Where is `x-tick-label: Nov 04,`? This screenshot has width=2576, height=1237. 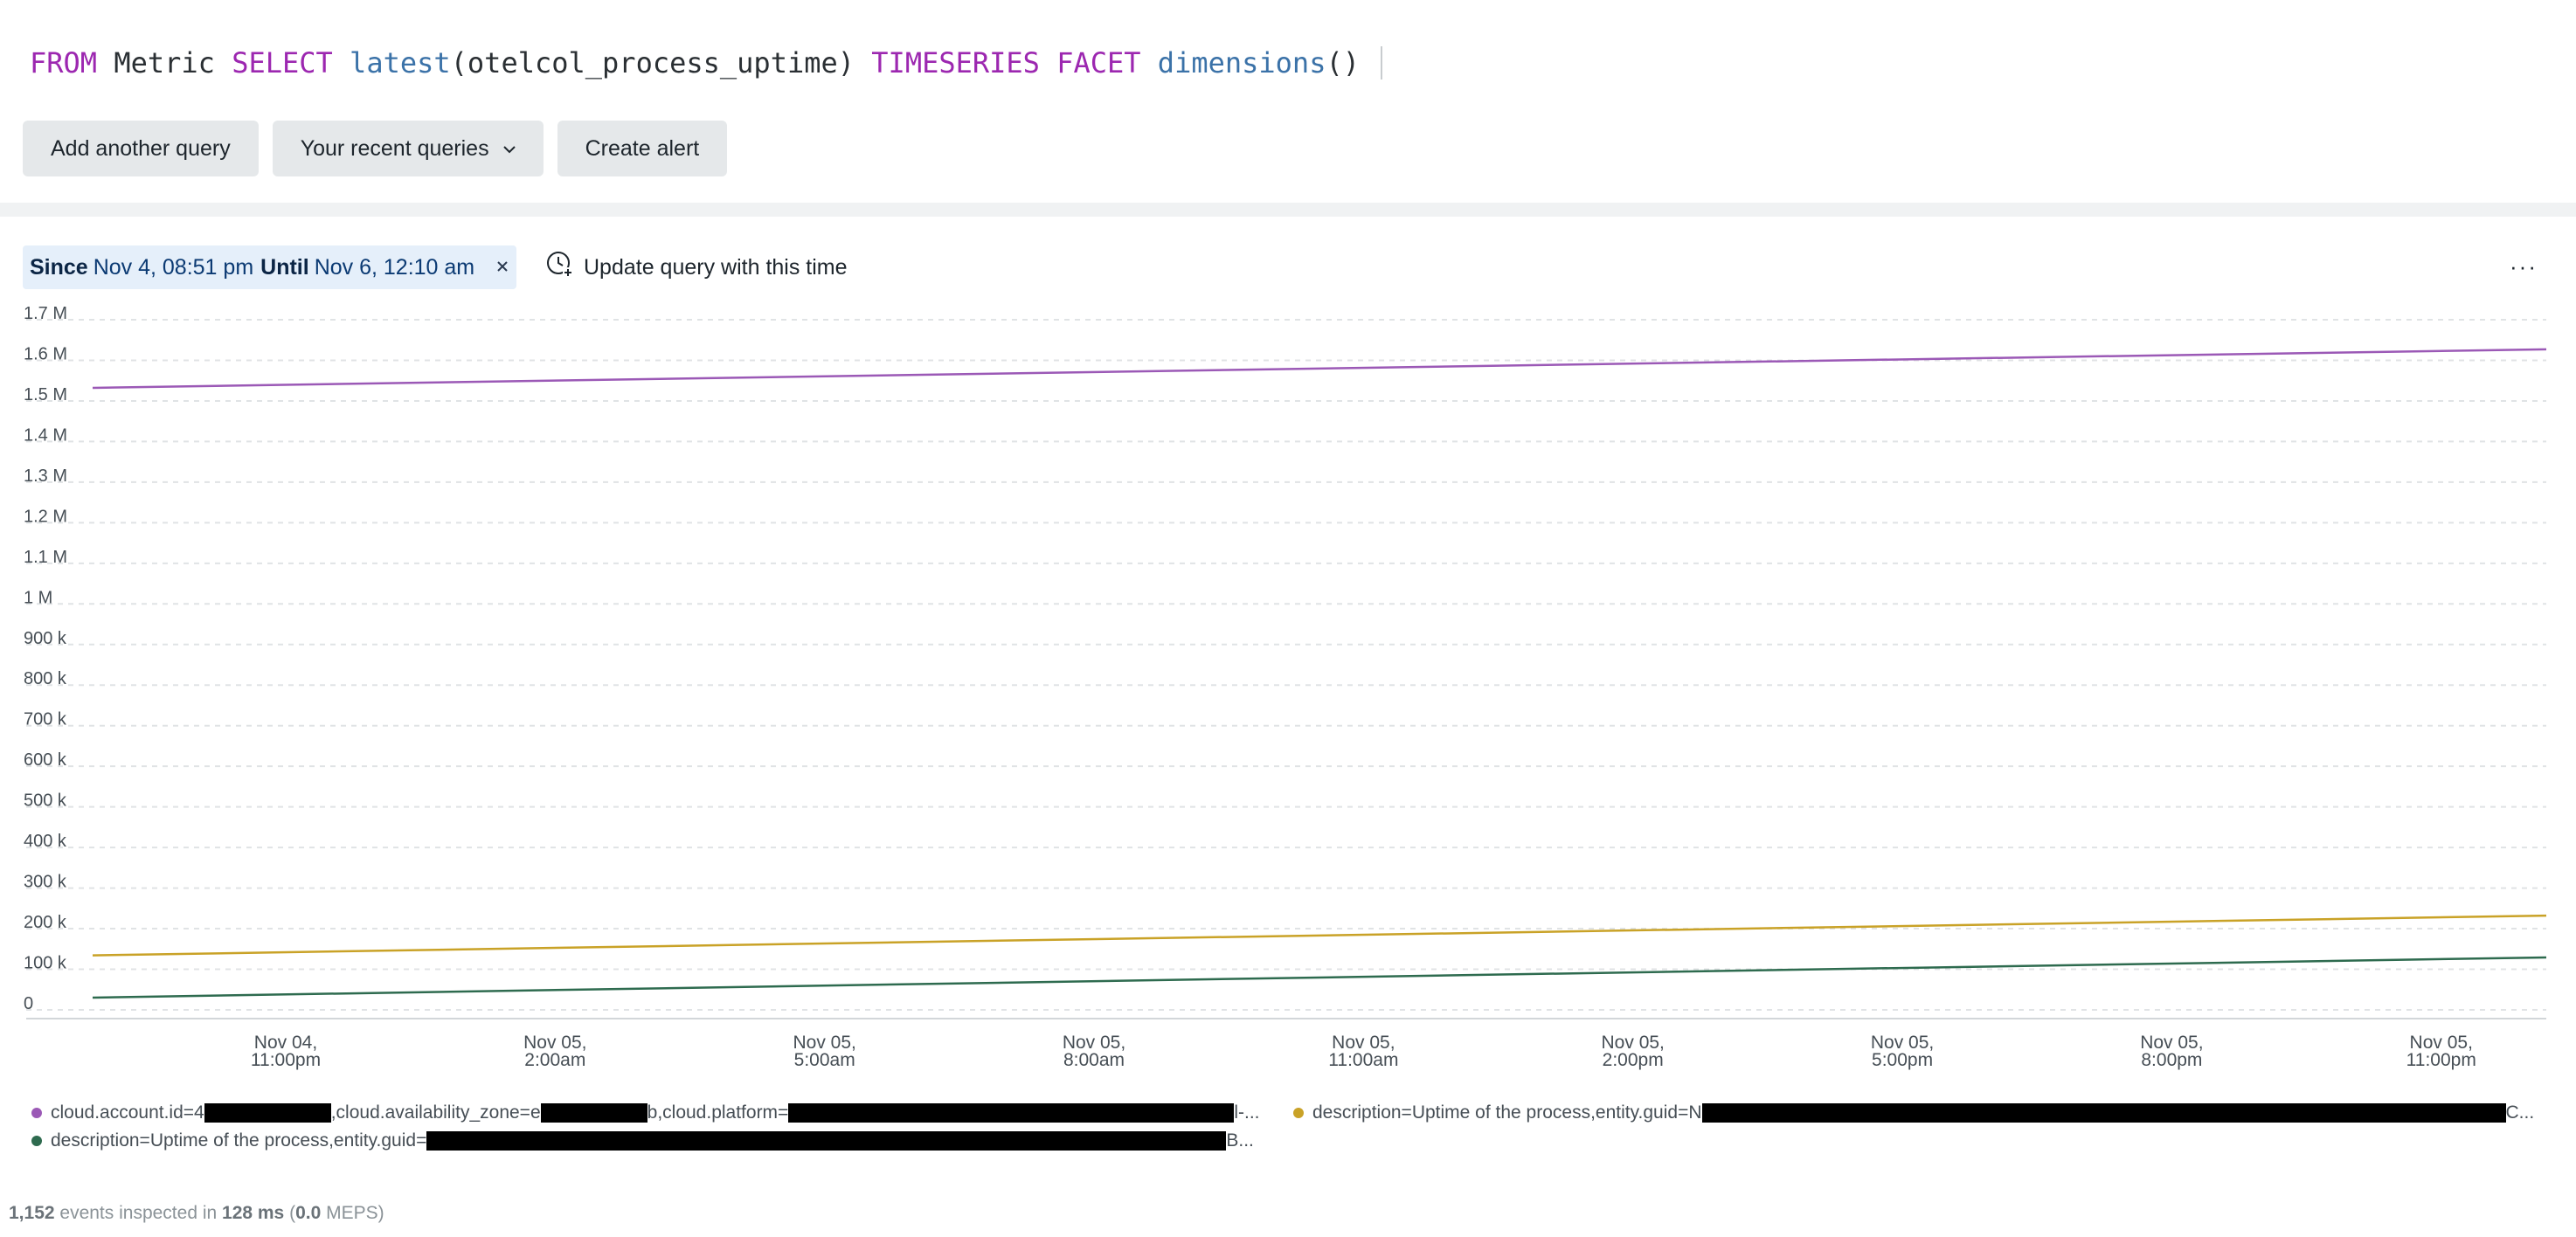 x-tick-label: Nov 04, is located at coordinates (285, 1043).